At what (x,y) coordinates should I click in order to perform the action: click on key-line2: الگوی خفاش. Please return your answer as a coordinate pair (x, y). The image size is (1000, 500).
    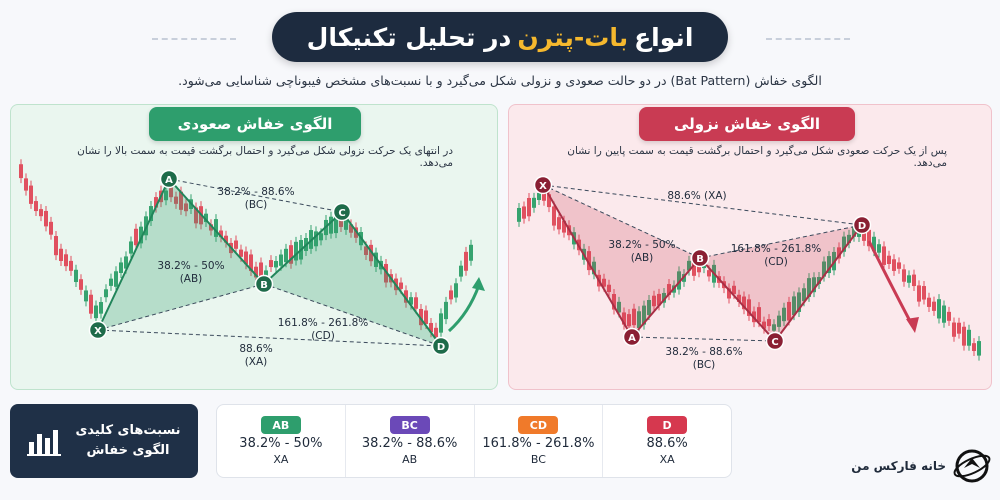
    Looking at the image, I should click on (128, 450).